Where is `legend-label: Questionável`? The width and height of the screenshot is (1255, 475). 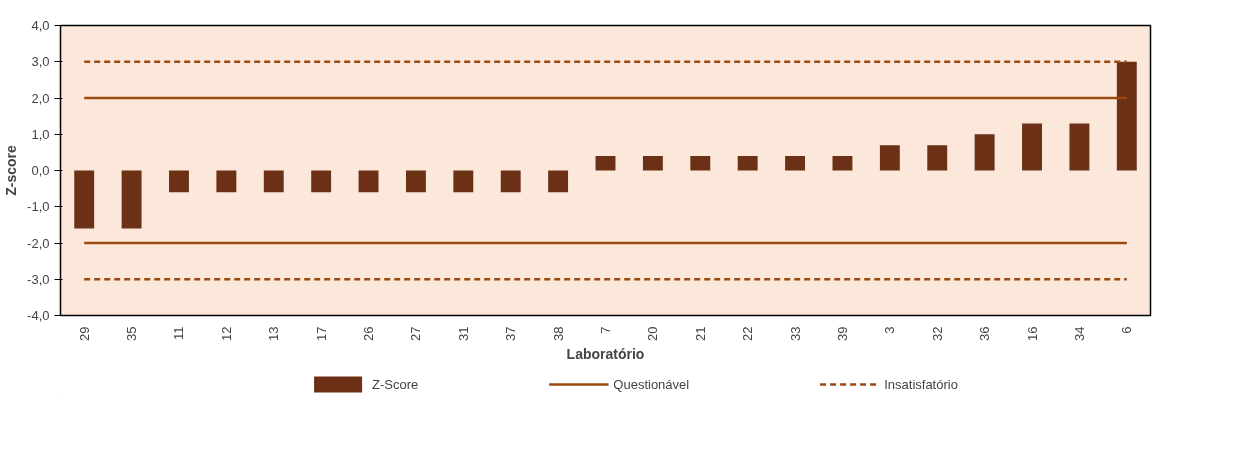
legend-label: Questionável is located at coordinates (651, 384).